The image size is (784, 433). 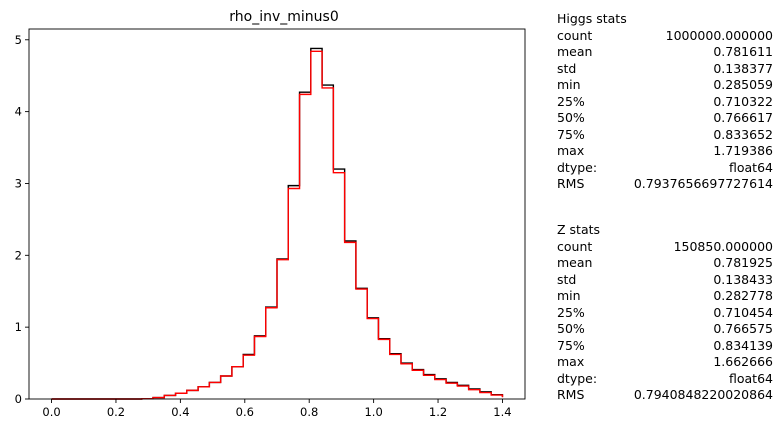 What do you see at coordinates (743, 68) in the screenshot?
I see `stats-value: 0.138377` at bounding box center [743, 68].